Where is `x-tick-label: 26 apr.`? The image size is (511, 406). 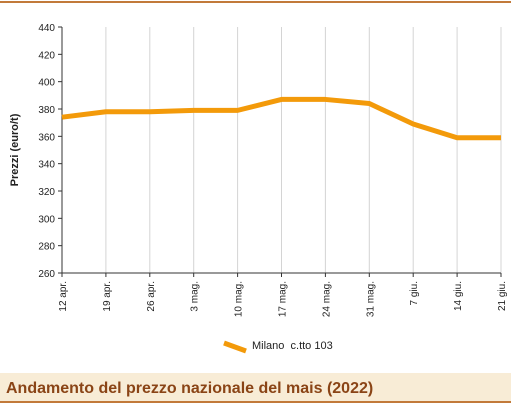
x-tick-label: 26 apr. is located at coordinates (151, 296).